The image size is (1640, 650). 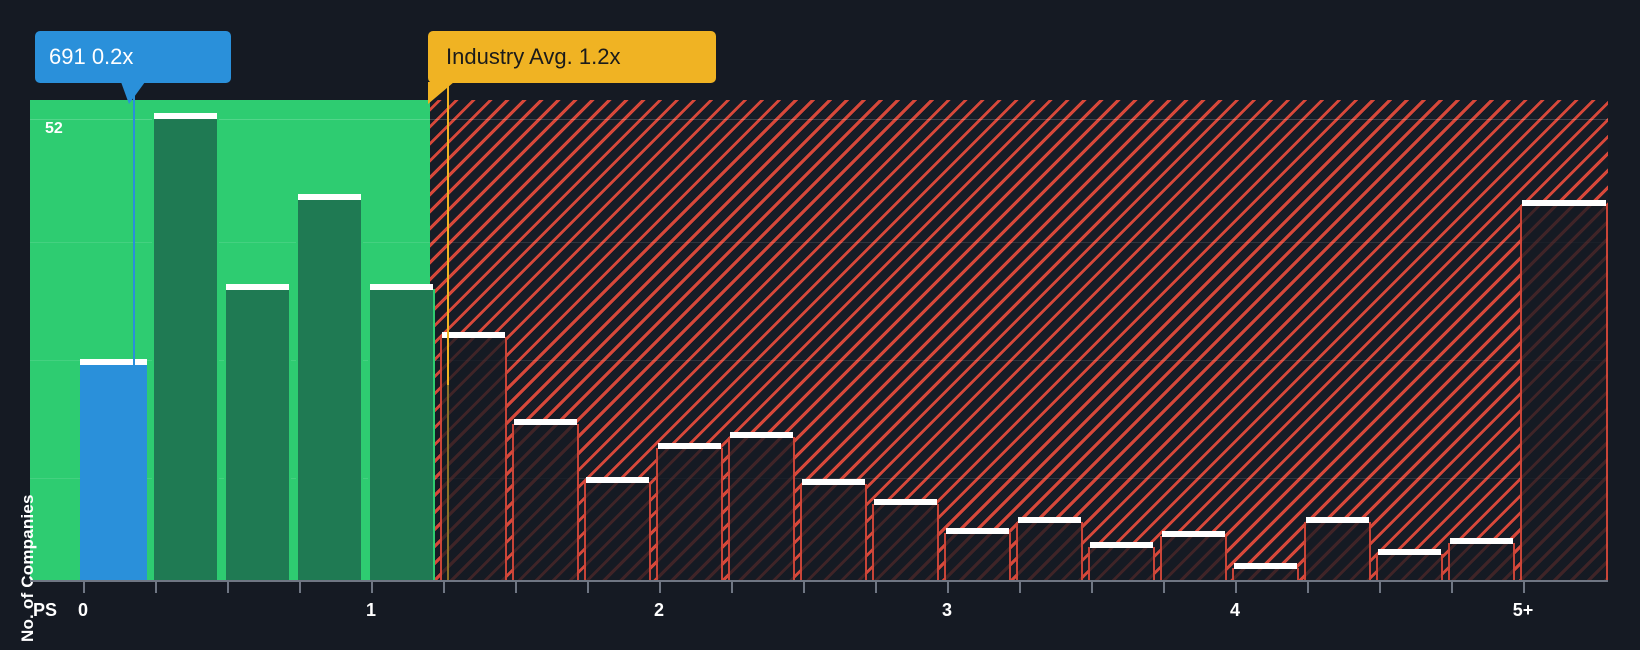 I want to click on x-axis-line, so click(x=819, y=581).